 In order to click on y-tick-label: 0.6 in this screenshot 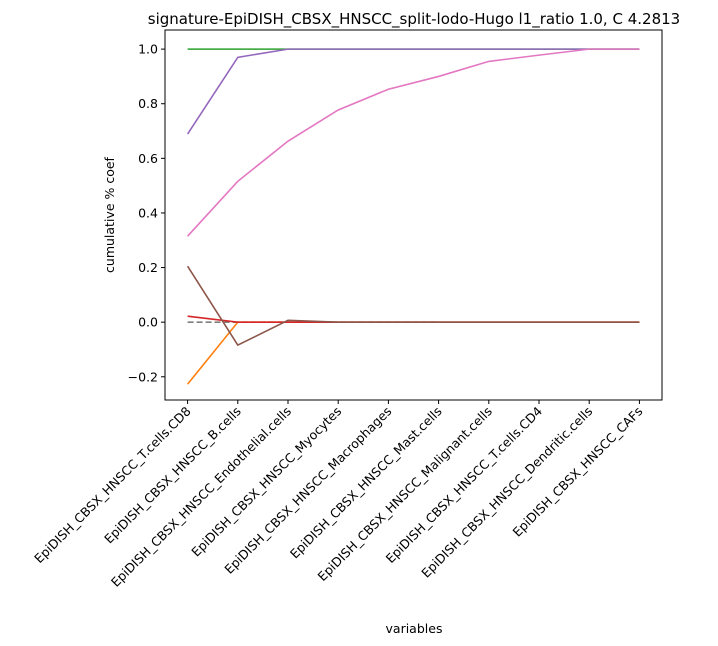, I will do `click(148, 158)`.